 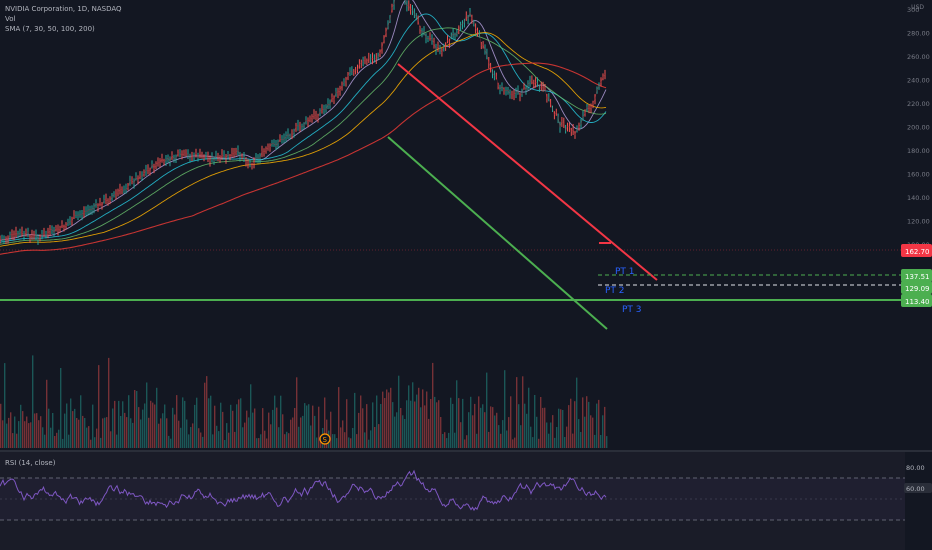 What do you see at coordinates (913, 10) in the screenshot?
I see `price-axis-tick: 300` at bounding box center [913, 10].